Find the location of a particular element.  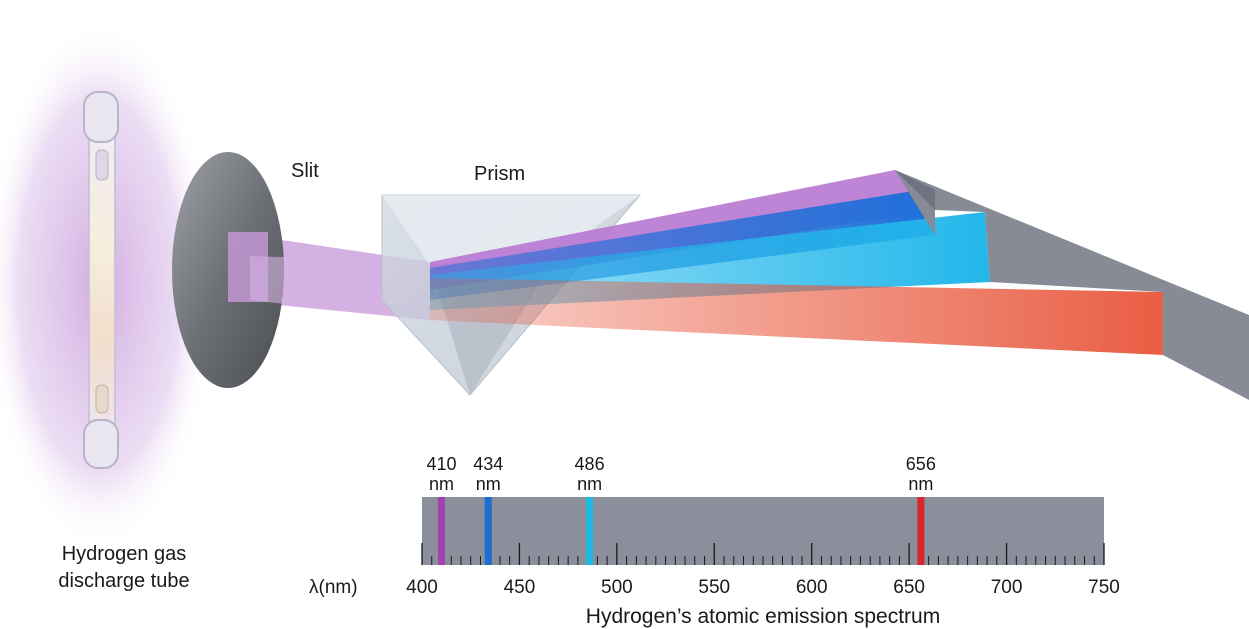

line-wavelength-label: 486 is located at coordinates (590, 464).